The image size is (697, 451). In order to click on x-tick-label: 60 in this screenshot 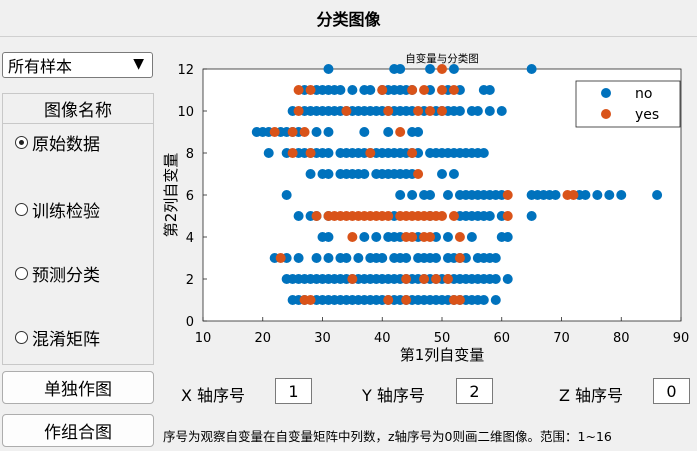, I will do `click(501, 338)`.